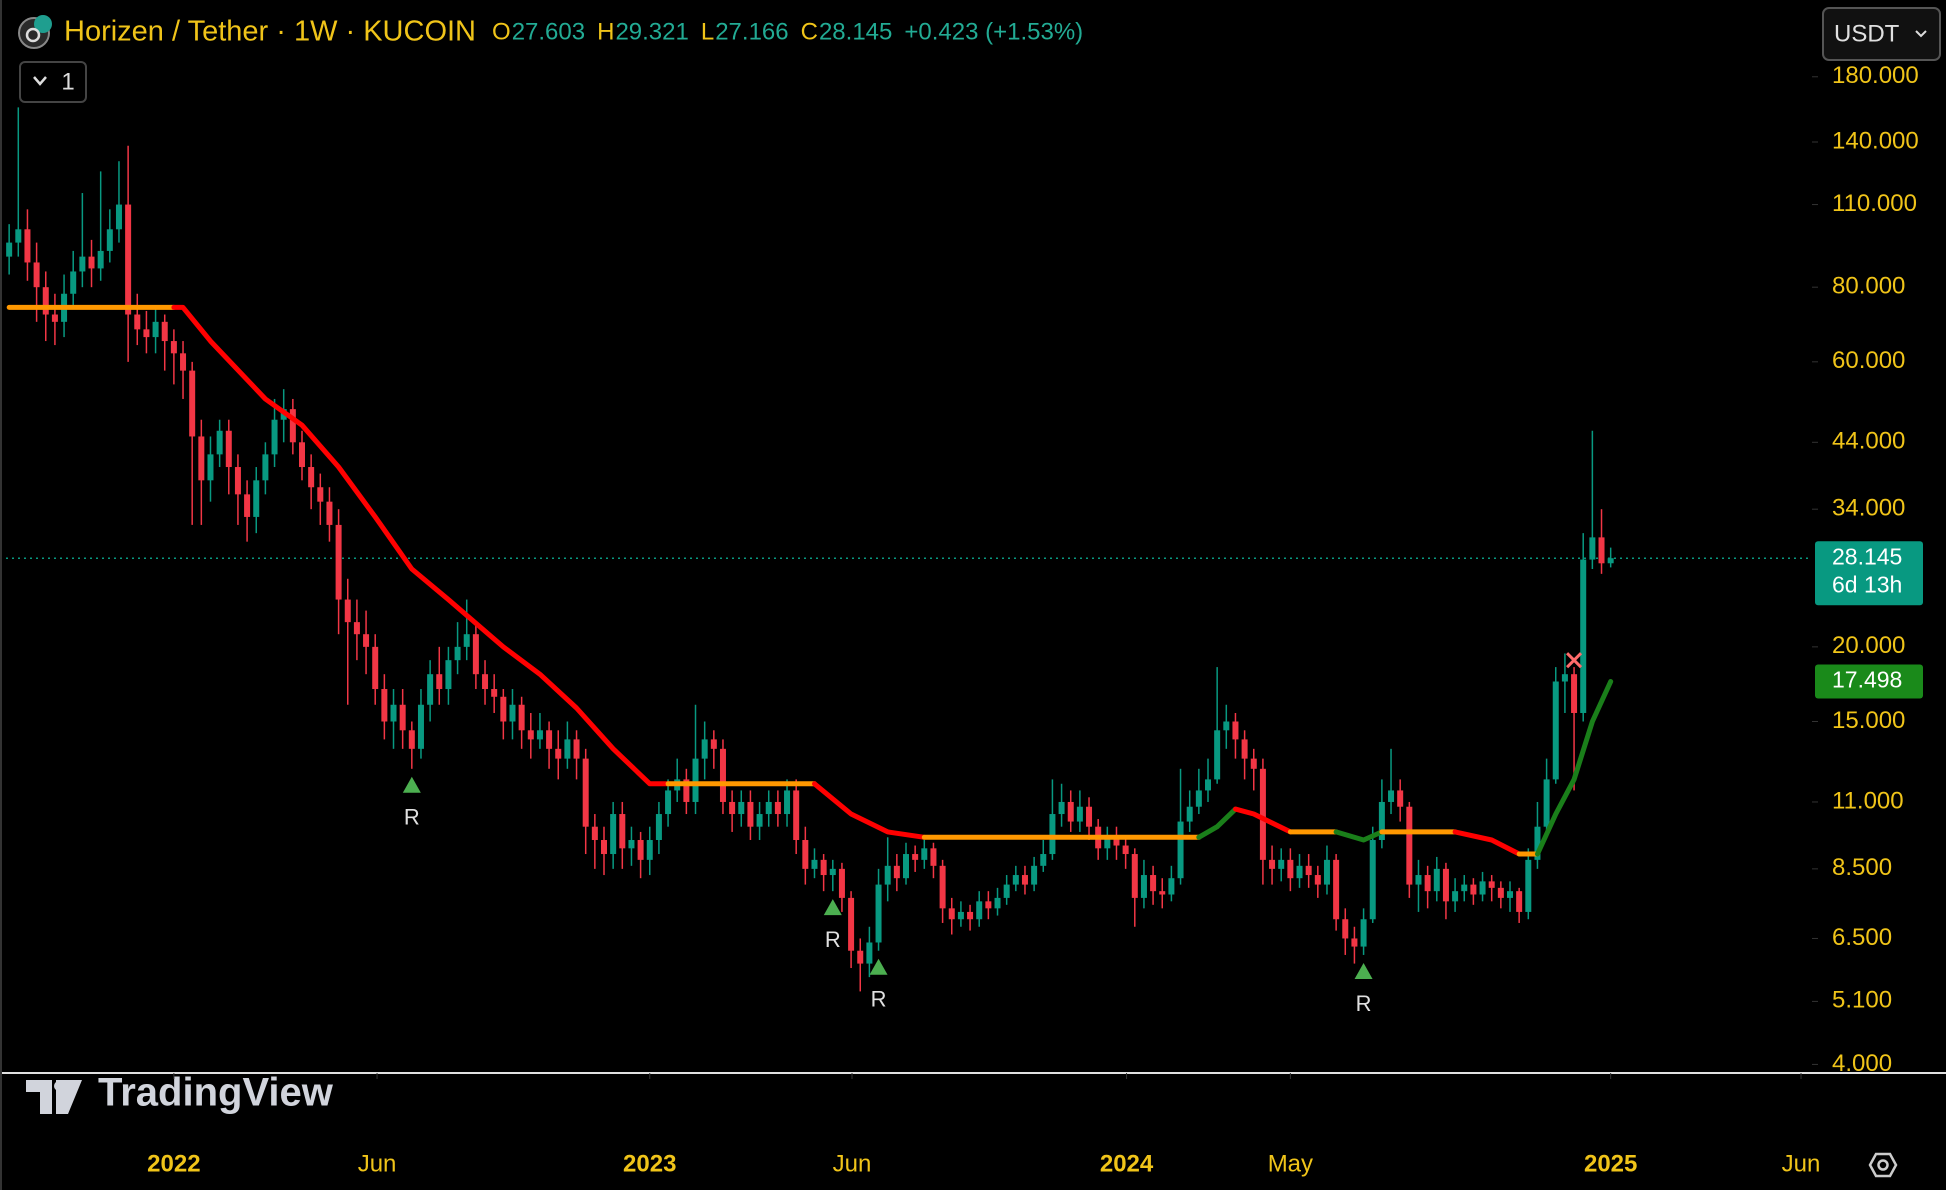  Describe the element at coordinates (1862, 1000) in the screenshot. I see `y-tick-label: 5.100` at that location.